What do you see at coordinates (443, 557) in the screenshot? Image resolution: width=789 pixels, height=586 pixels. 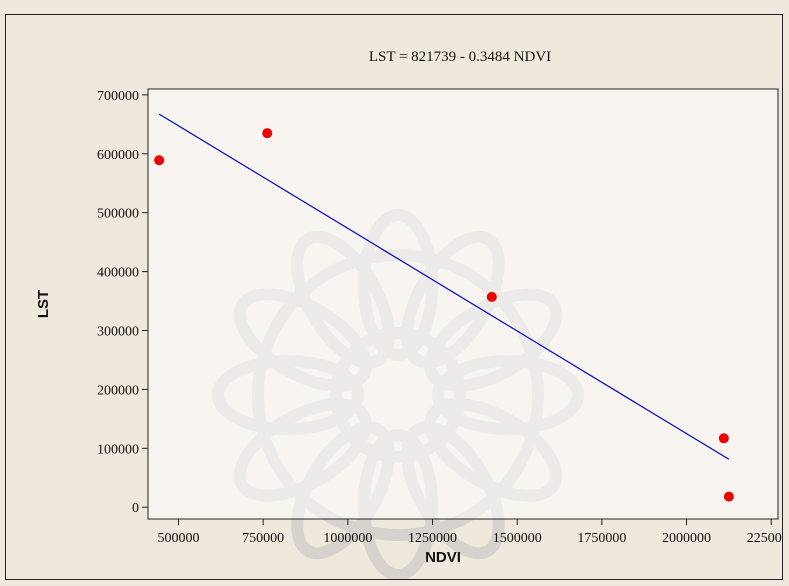 I see `x-axis-title: NDVI` at bounding box center [443, 557].